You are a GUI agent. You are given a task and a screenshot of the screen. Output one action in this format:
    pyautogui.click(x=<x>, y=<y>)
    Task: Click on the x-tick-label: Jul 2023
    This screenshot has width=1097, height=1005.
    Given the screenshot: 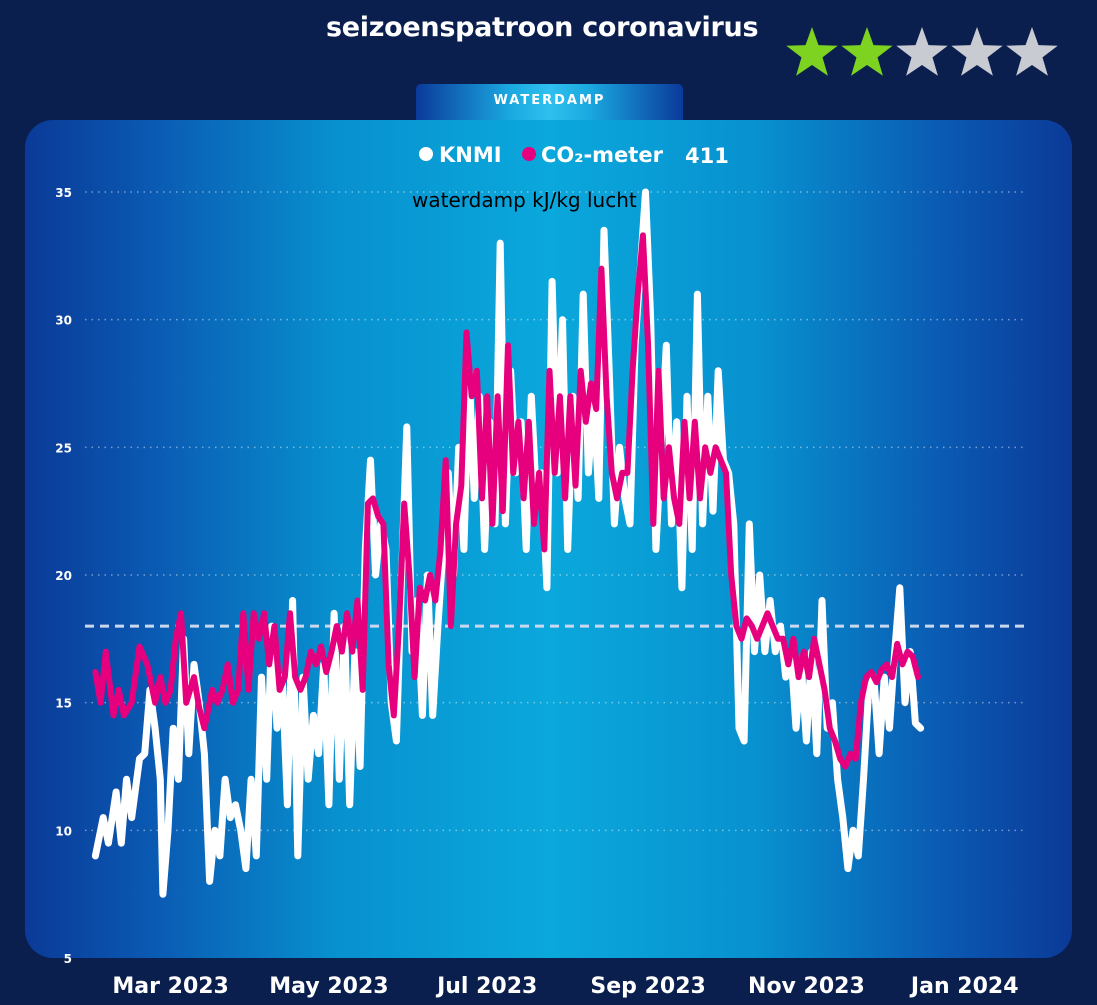 What is the action you would take?
    pyautogui.click(x=486, y=986)
    